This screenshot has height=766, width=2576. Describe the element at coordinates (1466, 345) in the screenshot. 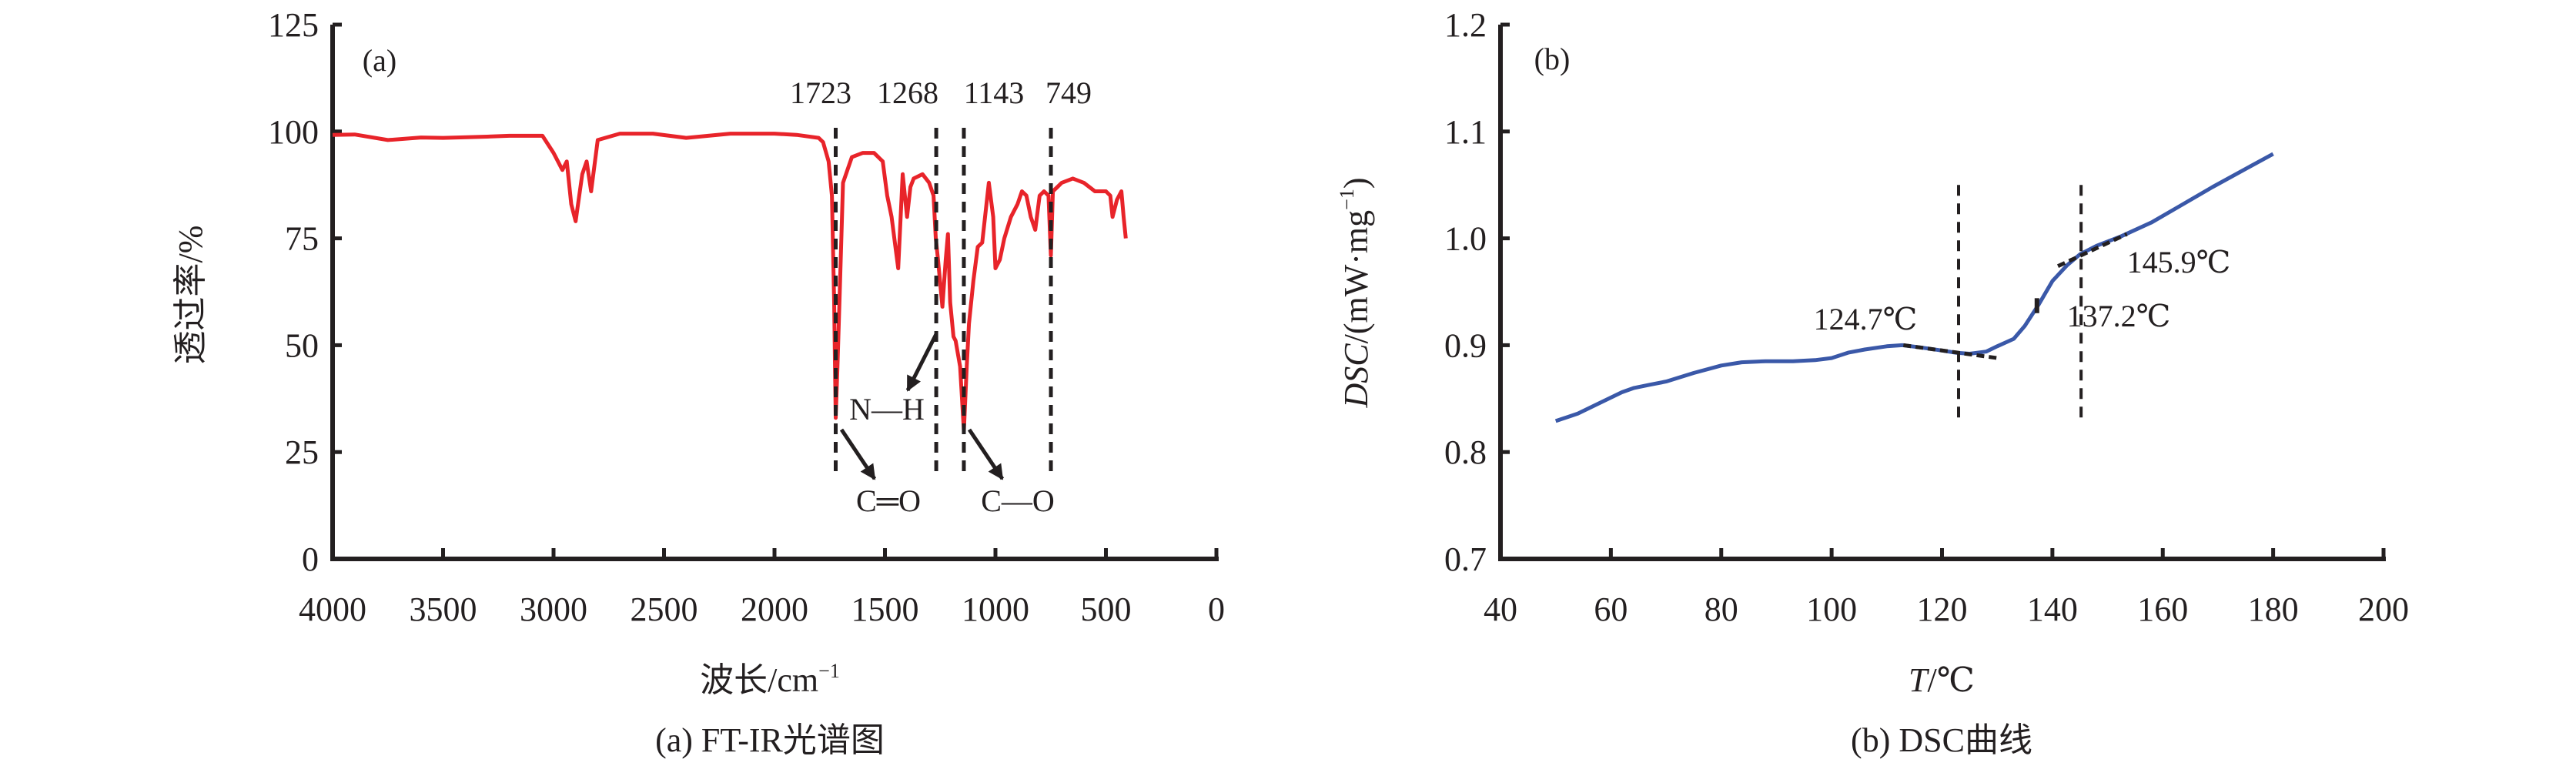

I see `y-tick-label: 0.9` at that location.